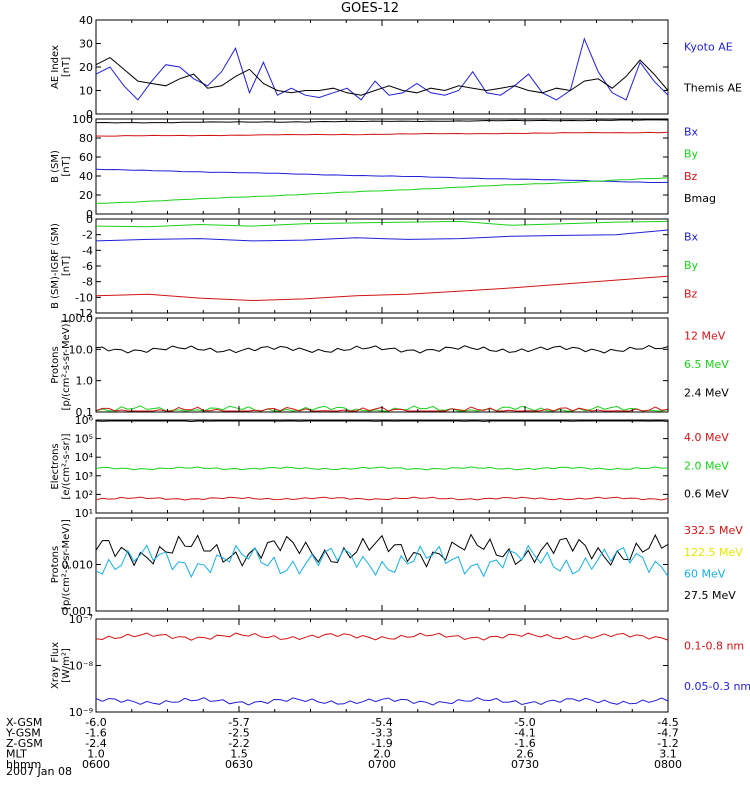 The height and width of the screenshot is (800, 750). What do you see at coordinates (86, 157) in the screenshot?
I see `y-tick-label: 60` at bounding box center [86, 157].